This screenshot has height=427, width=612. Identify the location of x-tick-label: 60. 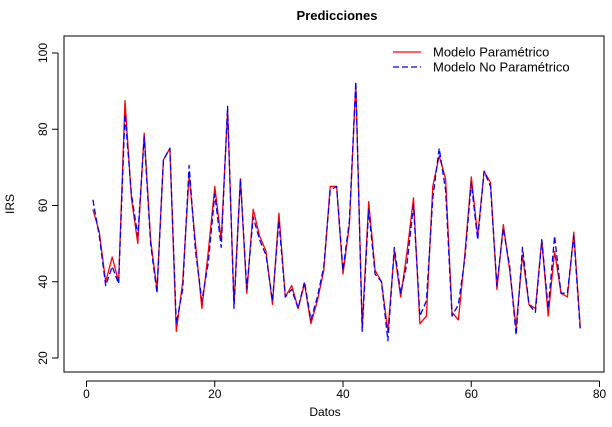
(472, 394).